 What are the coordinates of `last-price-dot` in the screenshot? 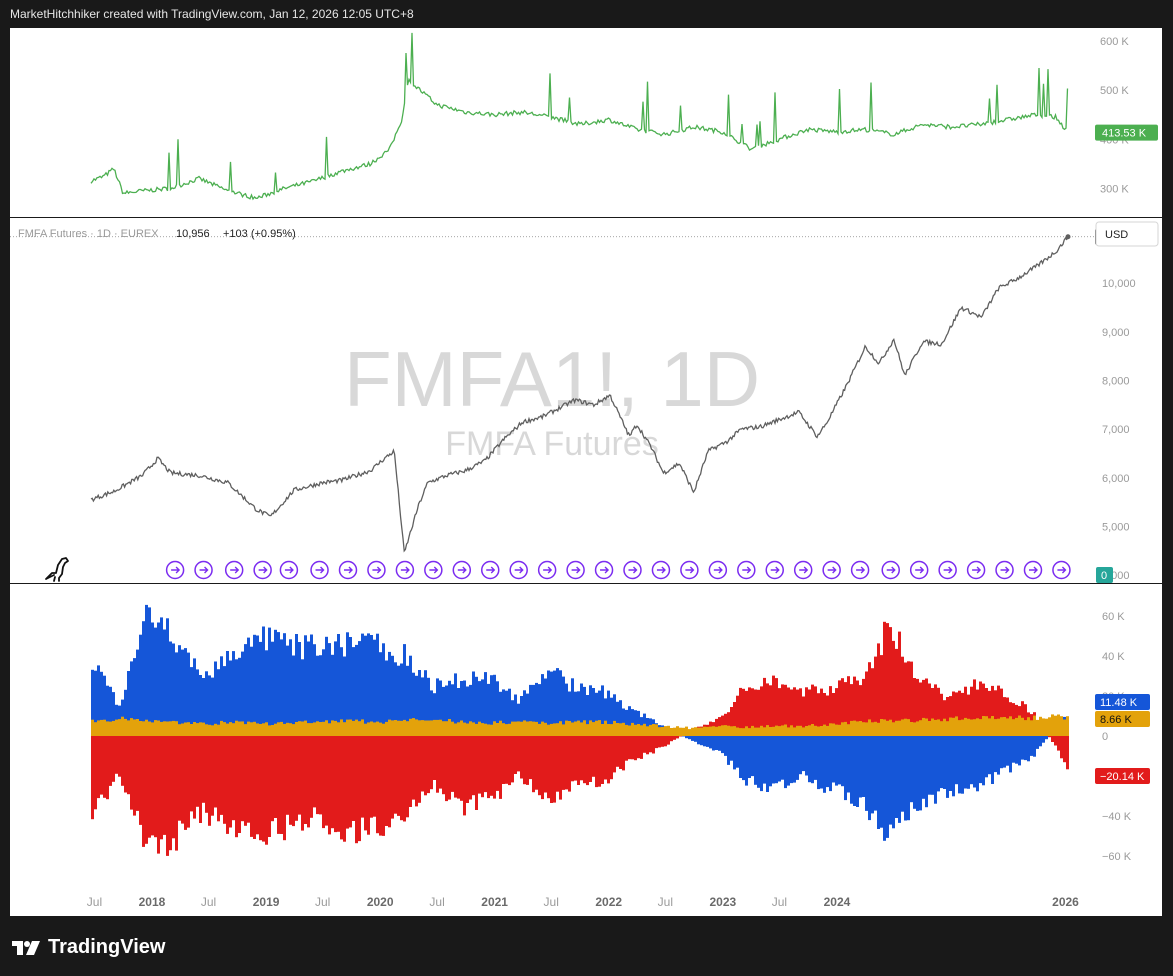 It's located at (1068, 237).